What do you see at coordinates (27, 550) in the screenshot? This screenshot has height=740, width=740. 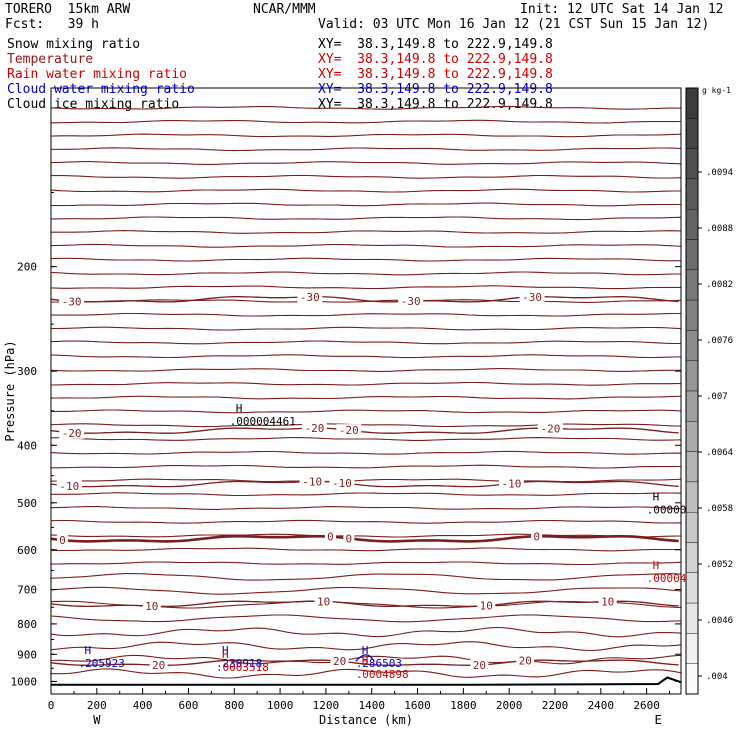 I see `y-tick-label: 600` at bounding box center [27, 550].